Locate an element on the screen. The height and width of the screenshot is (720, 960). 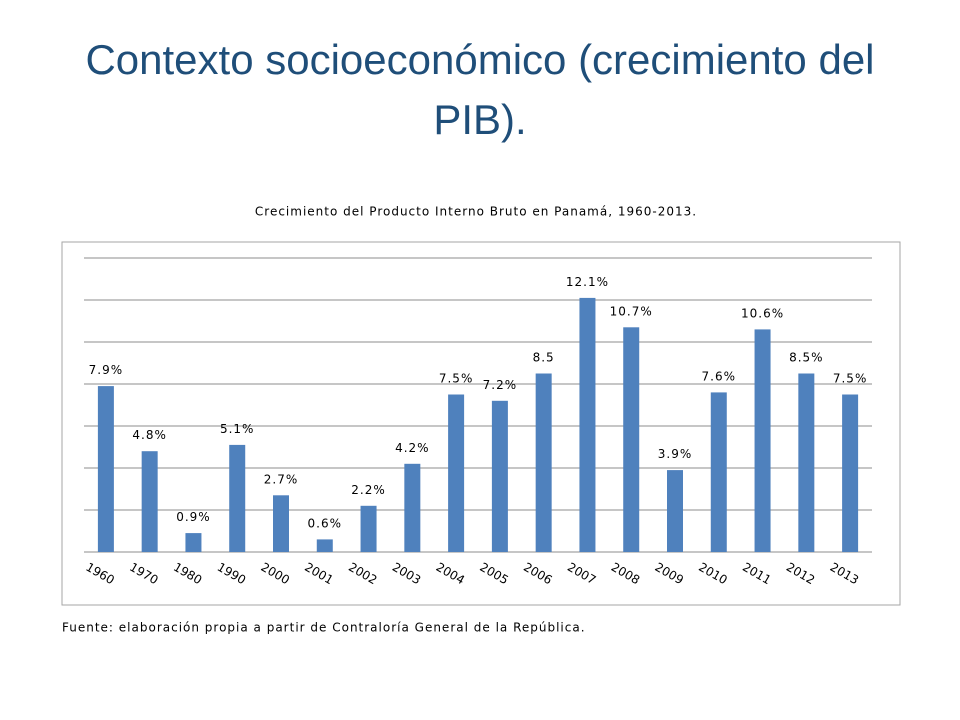
x-tick-label: 1970 is located at coordinates (143, 573).